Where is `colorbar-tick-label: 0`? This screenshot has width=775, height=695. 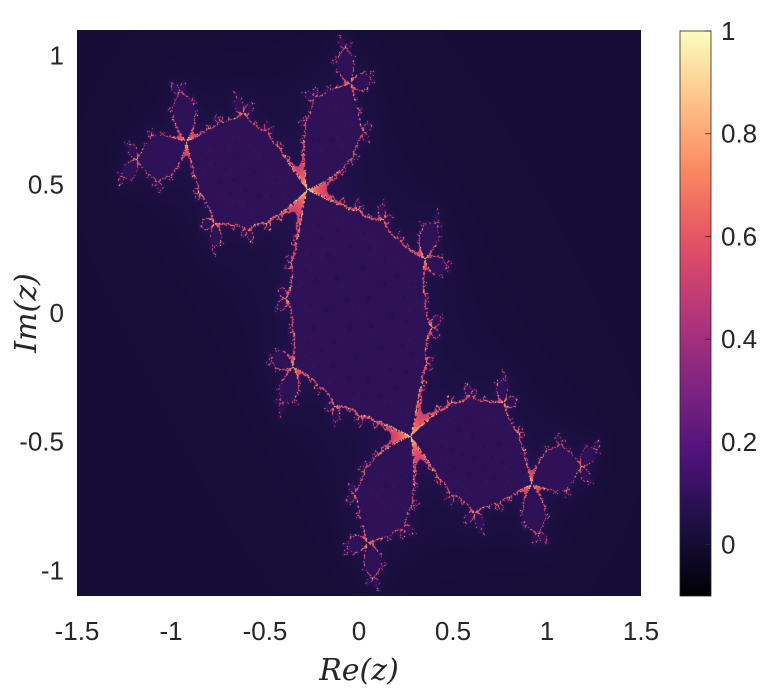
colorbar-tick-label: 0 is located at coordinates (728, 545).